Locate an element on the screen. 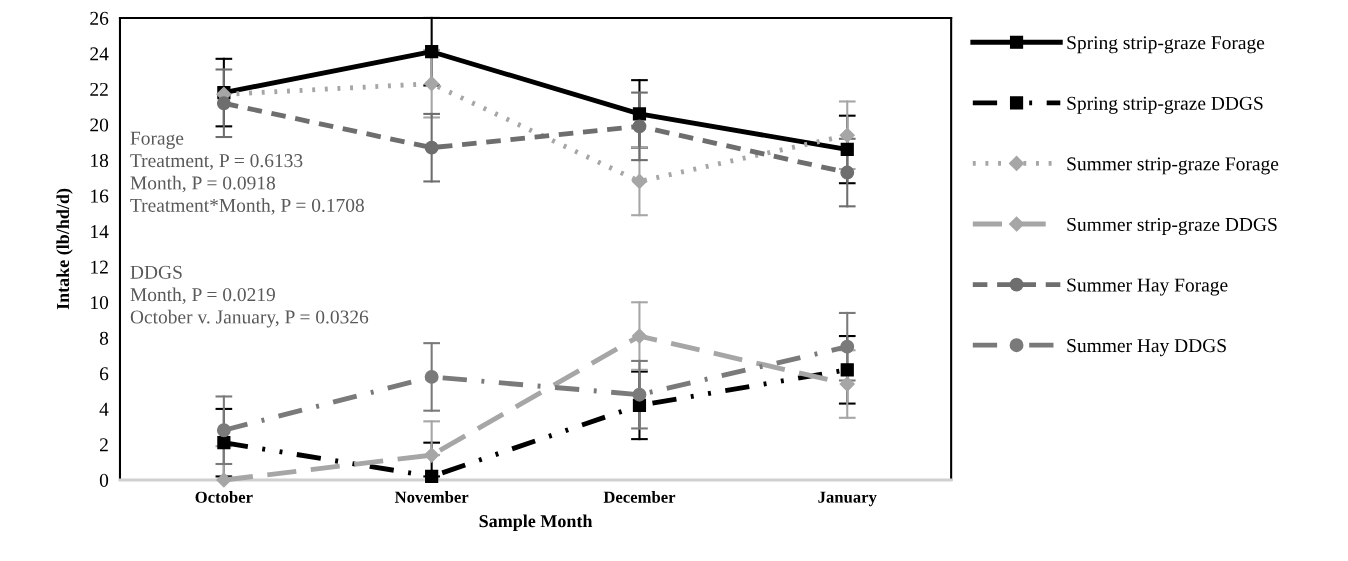  y-tick-label: 10 is located at coordinates (100, 303).